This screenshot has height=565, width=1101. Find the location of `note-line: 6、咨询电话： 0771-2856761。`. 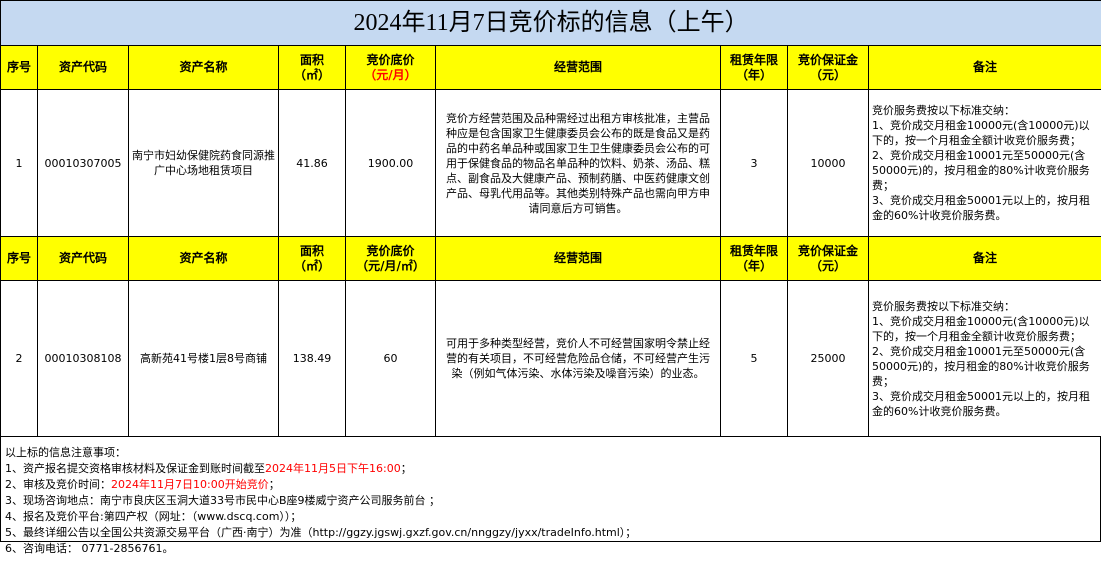

note-line: 6、咨询电话： 0771-2856761。 is located at coordinates (550, 549).